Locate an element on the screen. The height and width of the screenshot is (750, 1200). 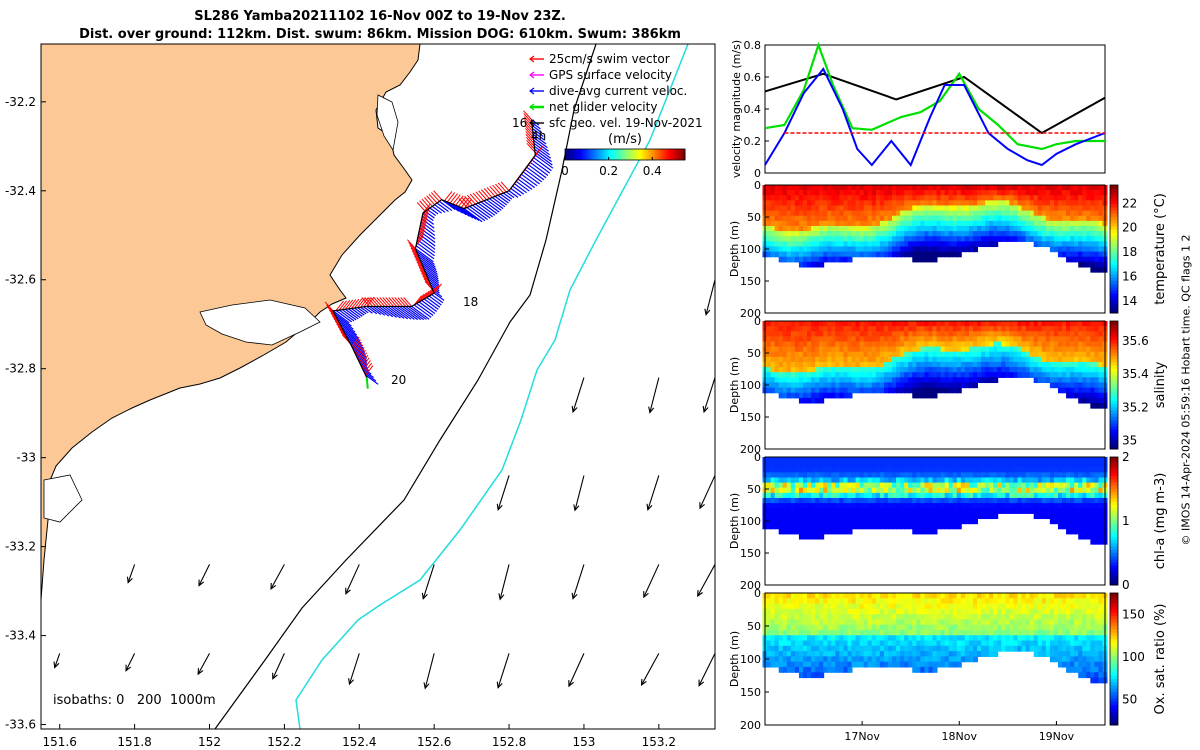
colorbar-tick-label: 0.2 is located at coordinates (608, 171).